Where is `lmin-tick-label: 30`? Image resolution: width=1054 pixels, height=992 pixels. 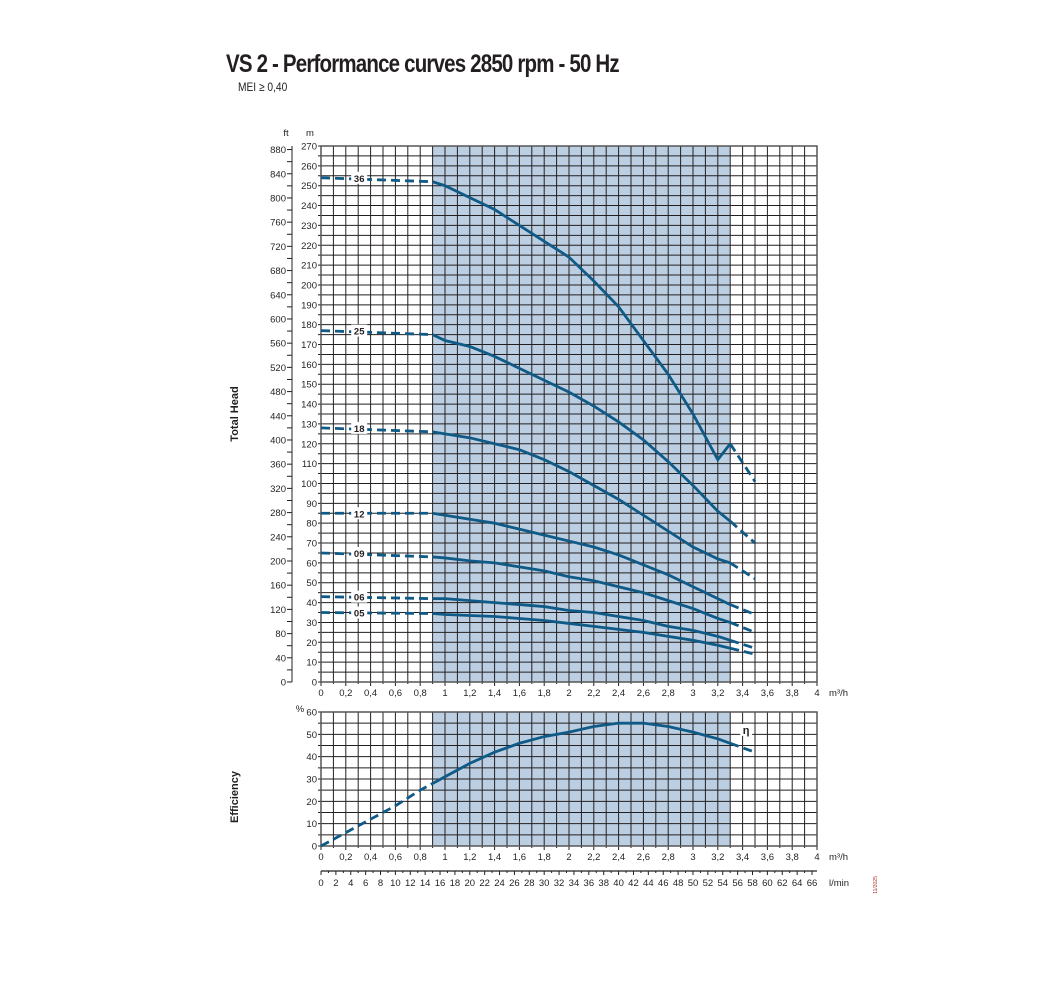 lmin-tick-label: 30 is located at coordinates (544, 883).